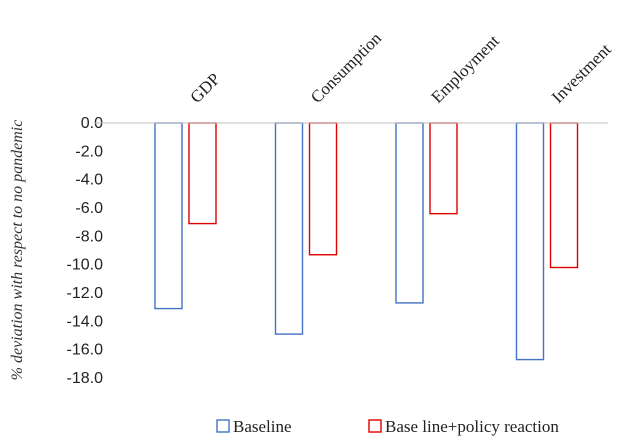 The height and width of the screenshot is (439, 622). I want to click on category-label-investment: Investment, so click(581, 73).